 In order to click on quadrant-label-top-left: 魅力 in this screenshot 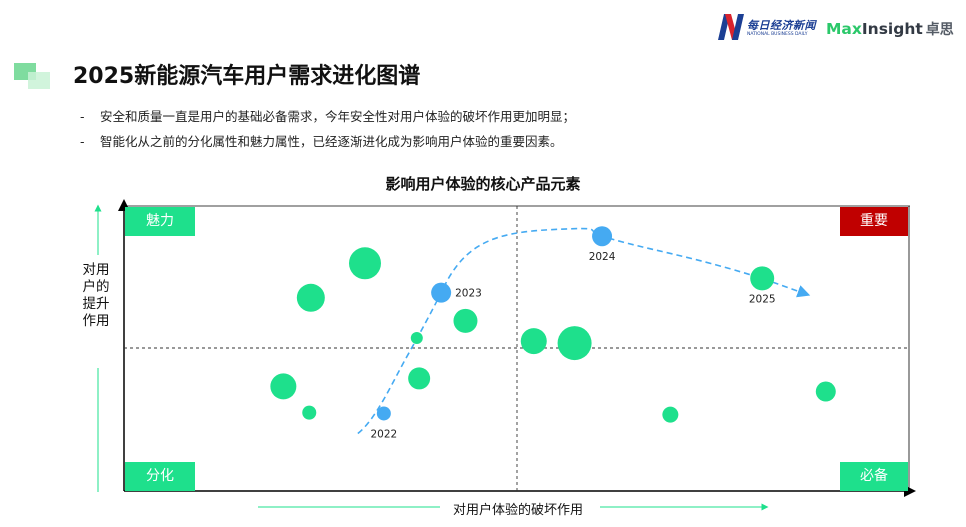, I will do `click(160, 221)`.